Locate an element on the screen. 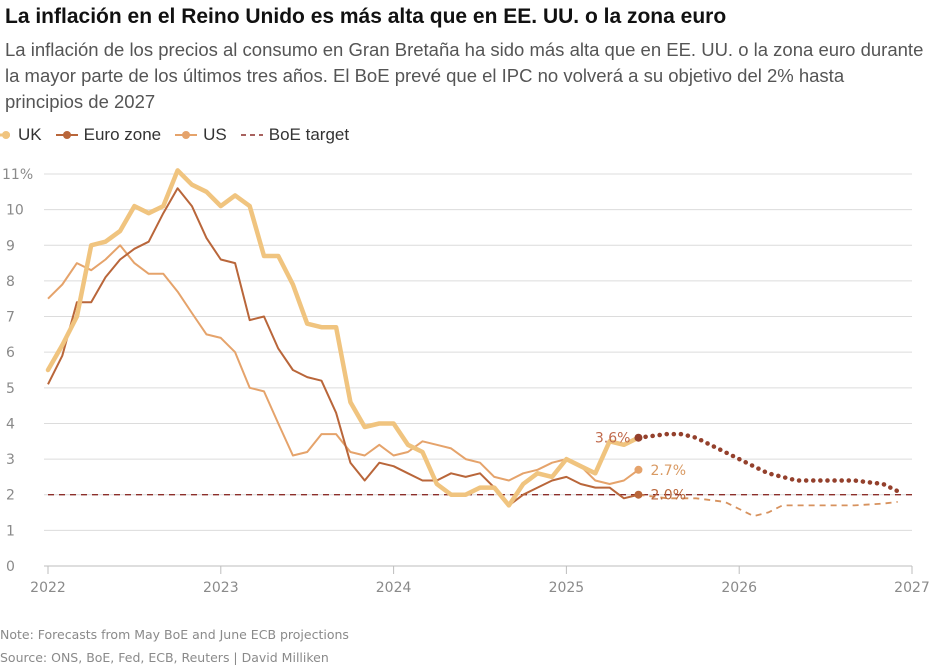 The width and height of the screenshot is (936, 670). legend-swatch-euro-zone is located at coordinates (66, 135).